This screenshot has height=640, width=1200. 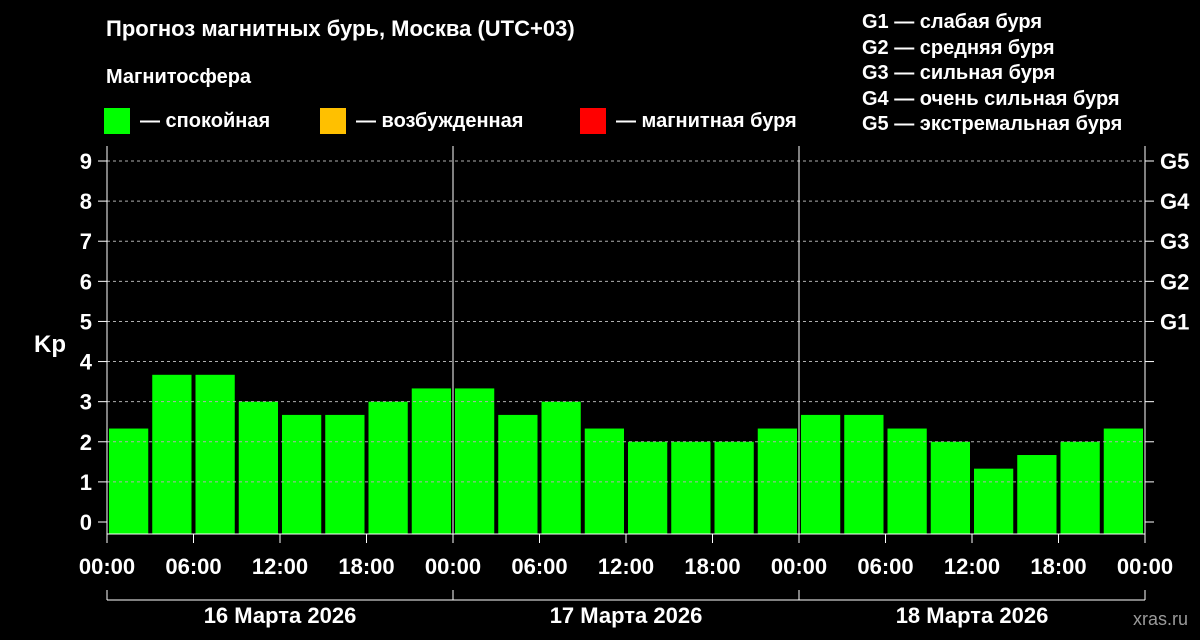 I want to click on storm-scale-g3: G3 — сильная буря, so click(x=959, y=73).